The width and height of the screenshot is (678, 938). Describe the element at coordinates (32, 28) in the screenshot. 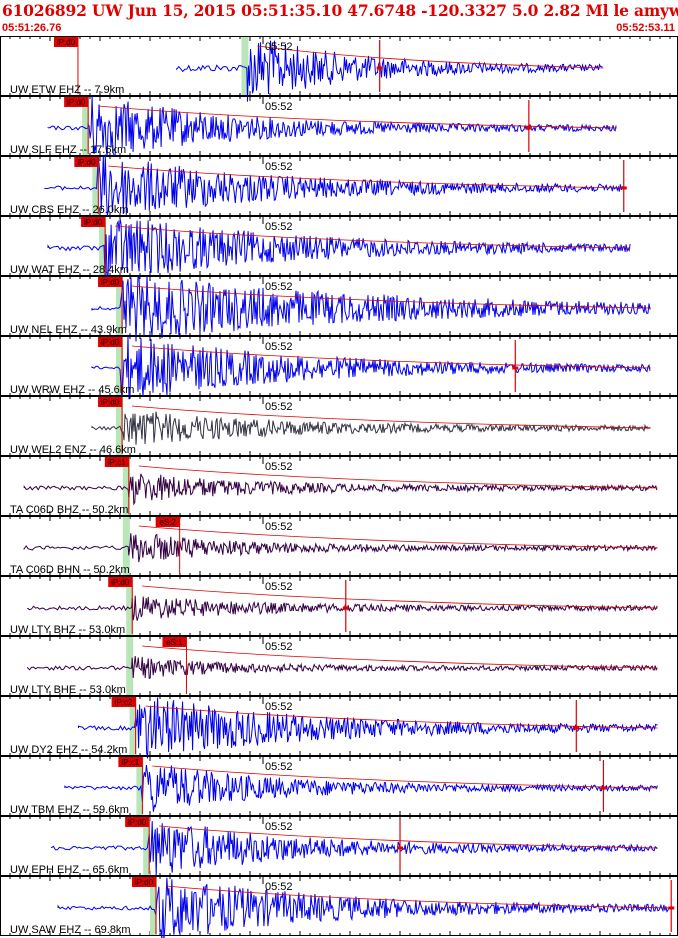

I see `start-time: 05:51:26.76` at that location.